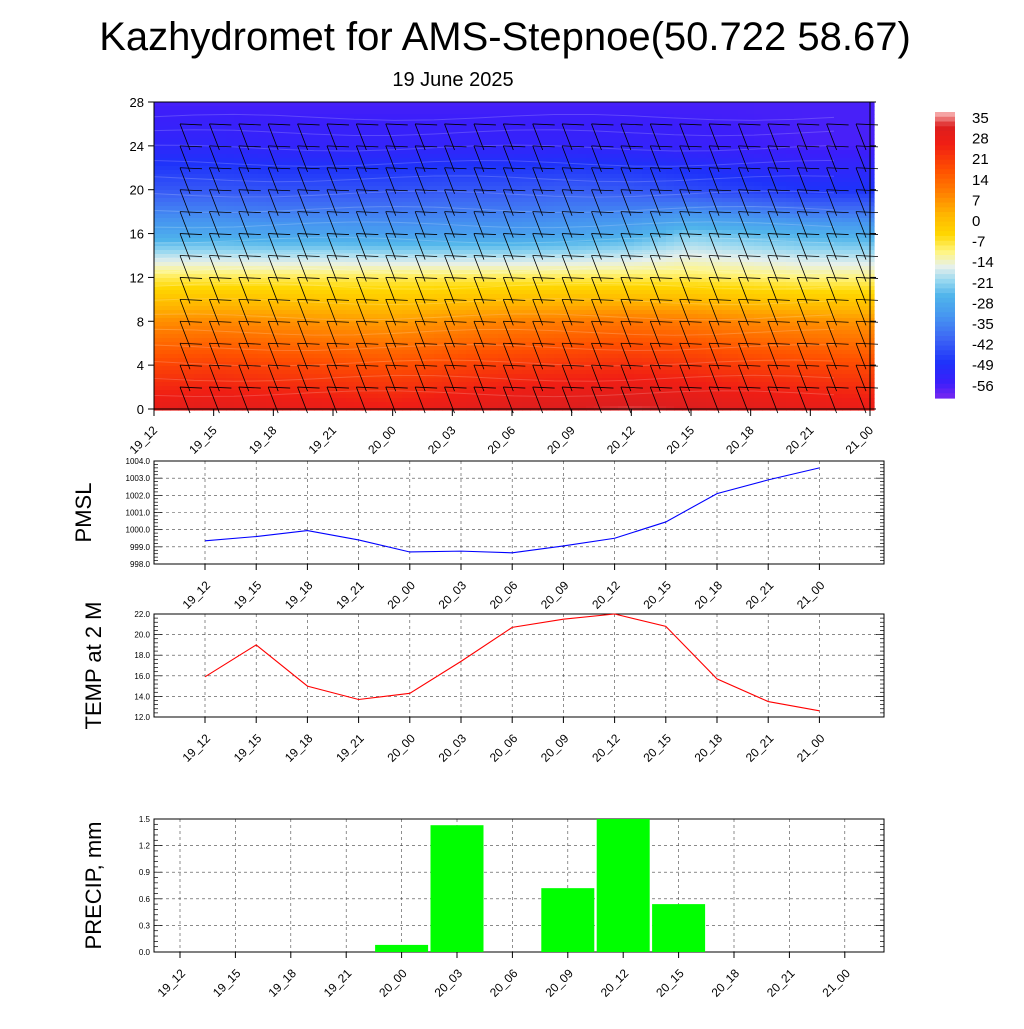  Describe the element at coordinates (137, 190) in the screenshot. I see `y-tick-label: 20` at that location.